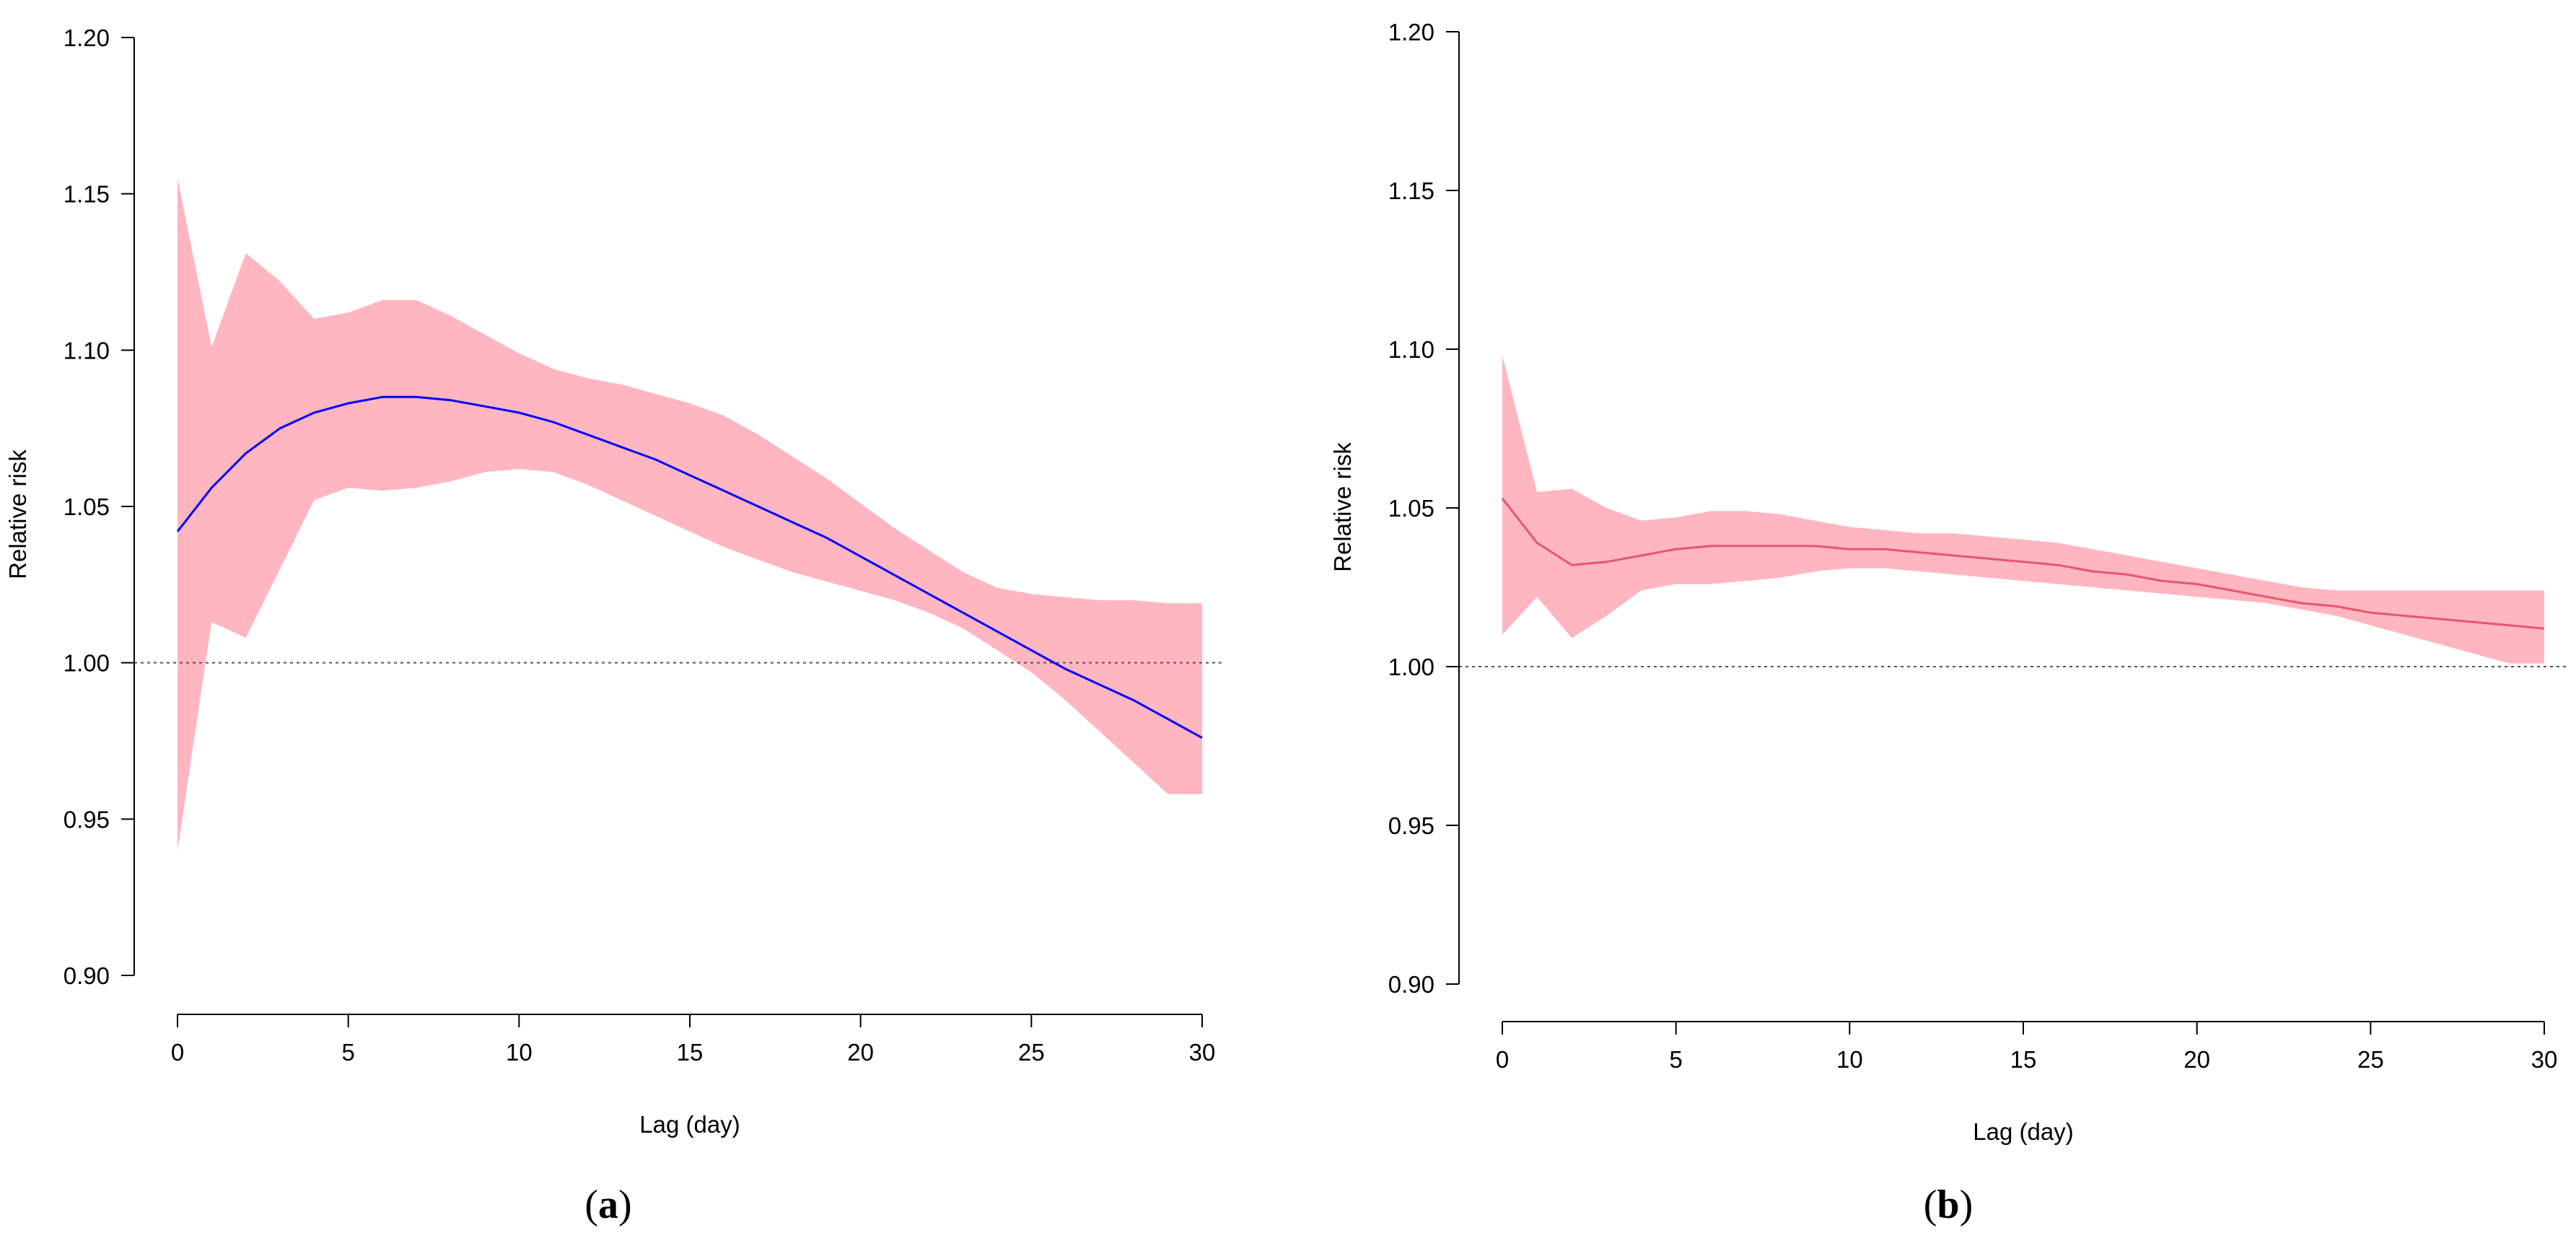  I want to click on panel-label: (b), so click(1948, 1204).